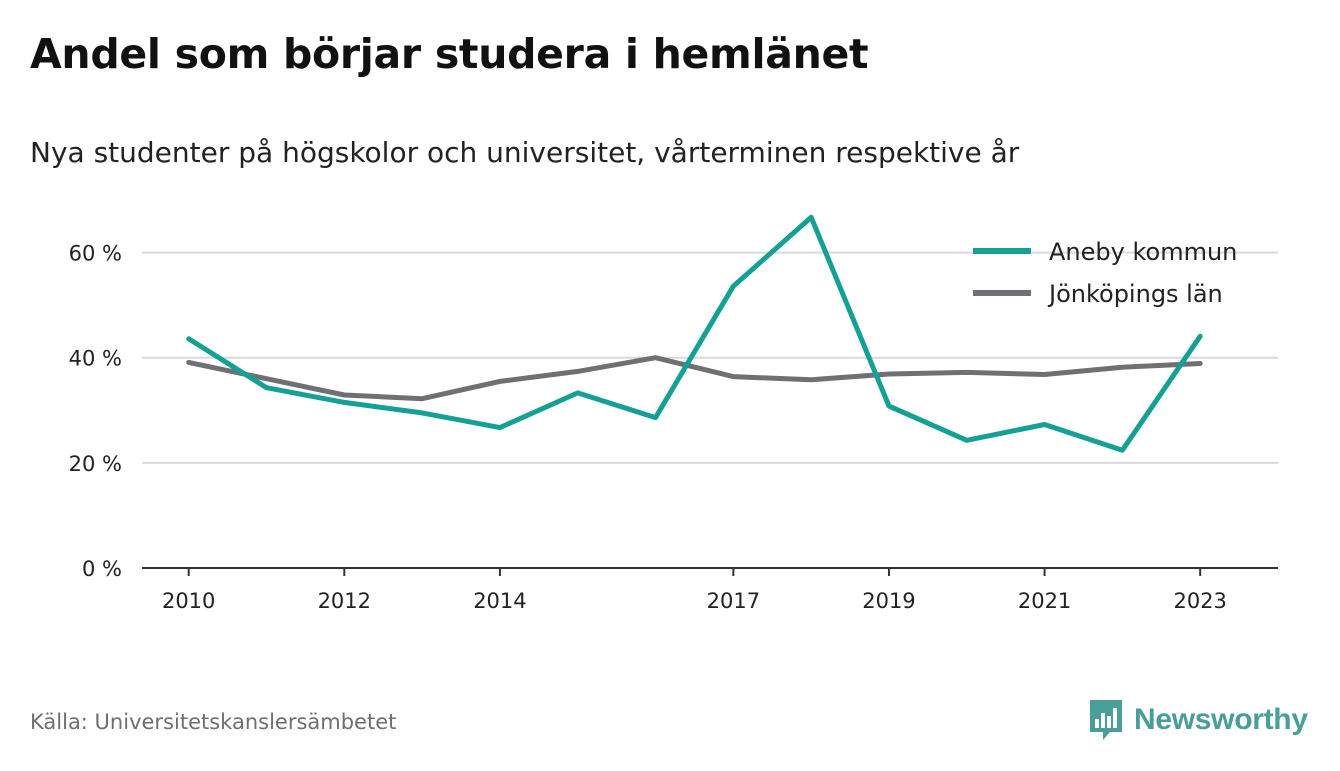 Image resolution: width=1340 pixels, height=771 pixels. Describe the element at coordinates (95, 254) in the screenshot. I see `y-tick-label: 60 %` at that location.